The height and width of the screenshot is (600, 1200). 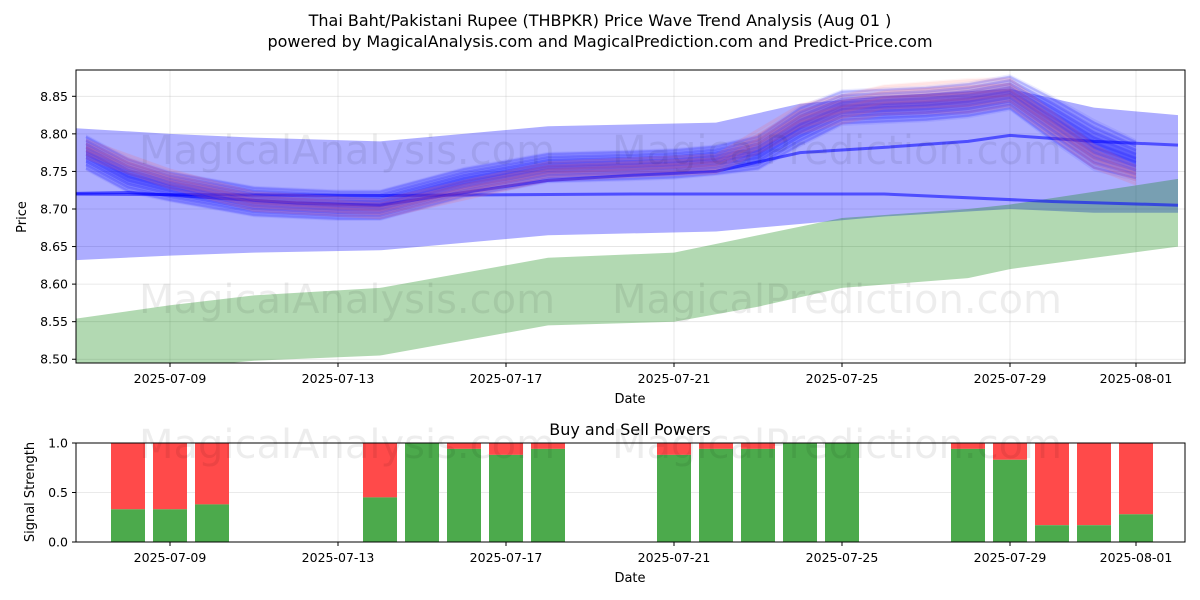 What do you see at coordinates (30, 492) in the screenshot?
I see `signal-y-axis-label: Signal Strength` at bounding box center [30, 492].